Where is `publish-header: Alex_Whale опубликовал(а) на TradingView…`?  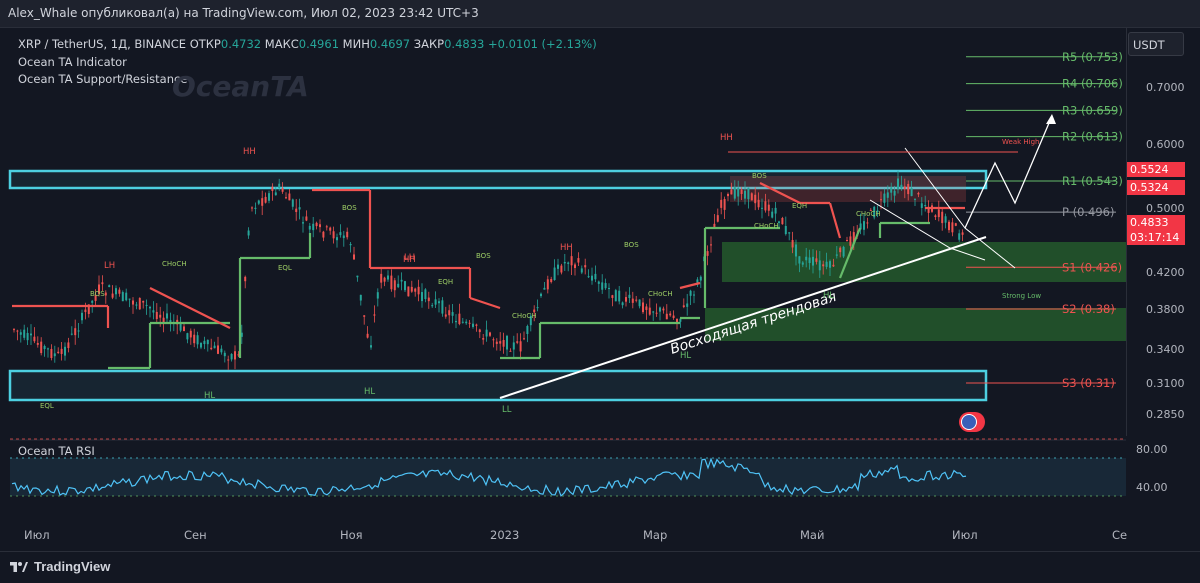 publish-header: Alex_Whale опубликовал(а) на TradingView… is located at coordinates (600, 14).